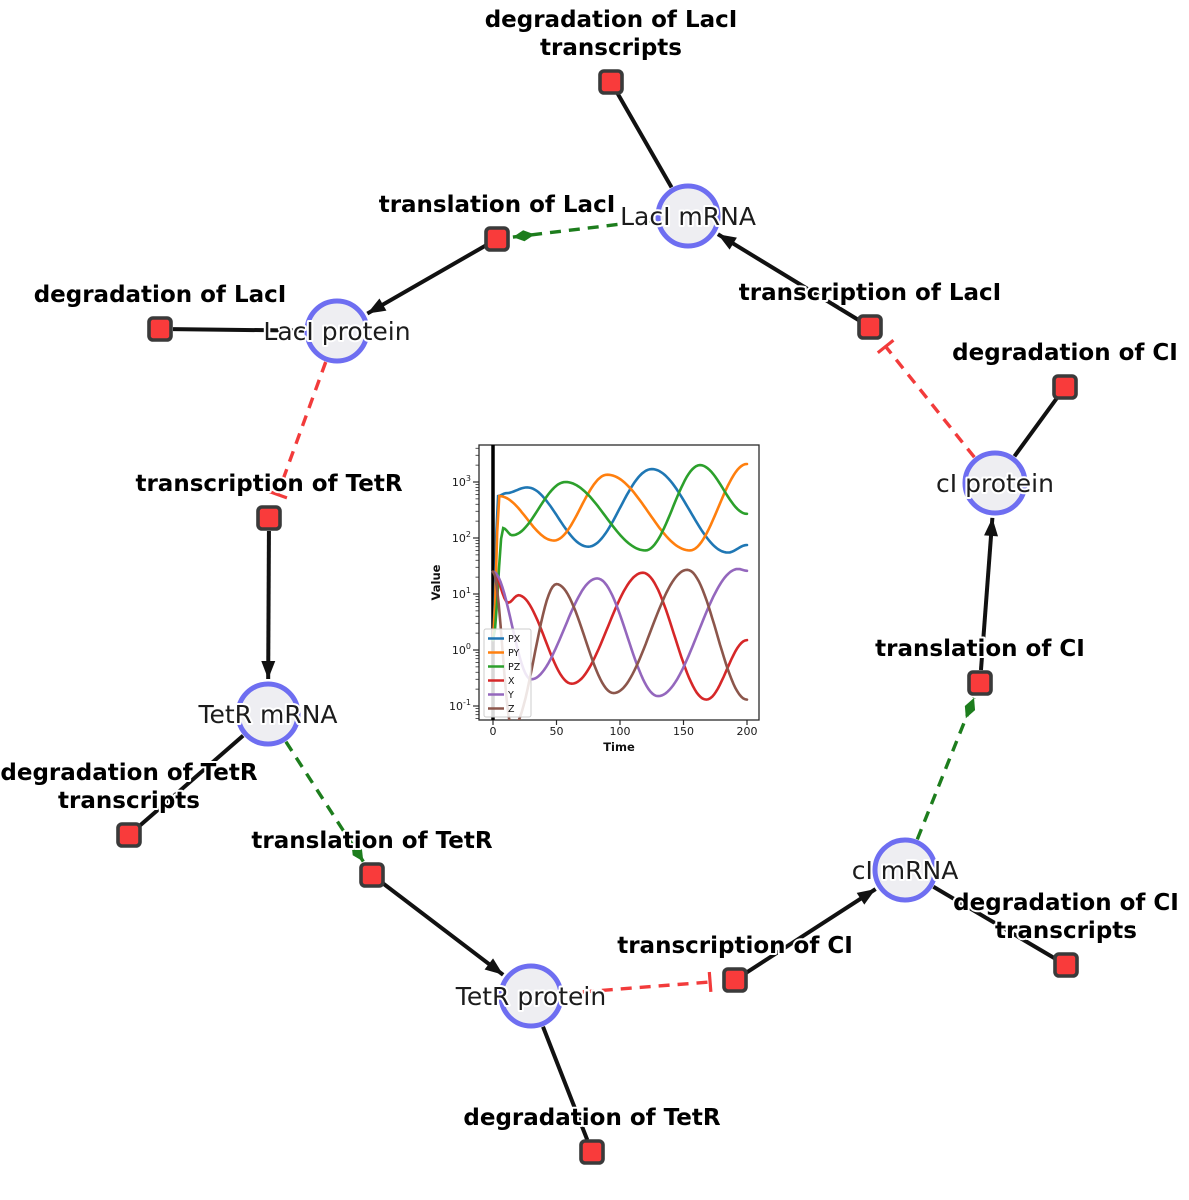 The image size is (1189, 1200). Describe the element at coordinates (426, 279) in the screenshot. I see `edge-product-transl-laci-laci-protein` at that location.